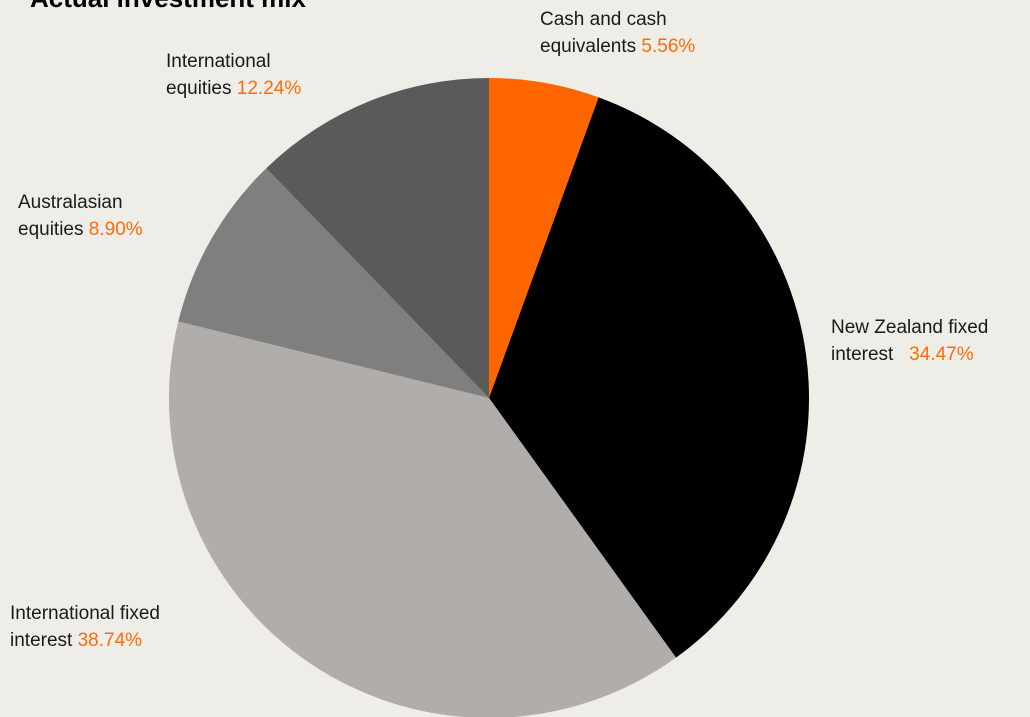 This screenshot has height=717, width=1030. Describe the element at coordinates (70, 202) in the screenshot. I see `slice-name-australasian-equities-line1: Australasian` at that location.